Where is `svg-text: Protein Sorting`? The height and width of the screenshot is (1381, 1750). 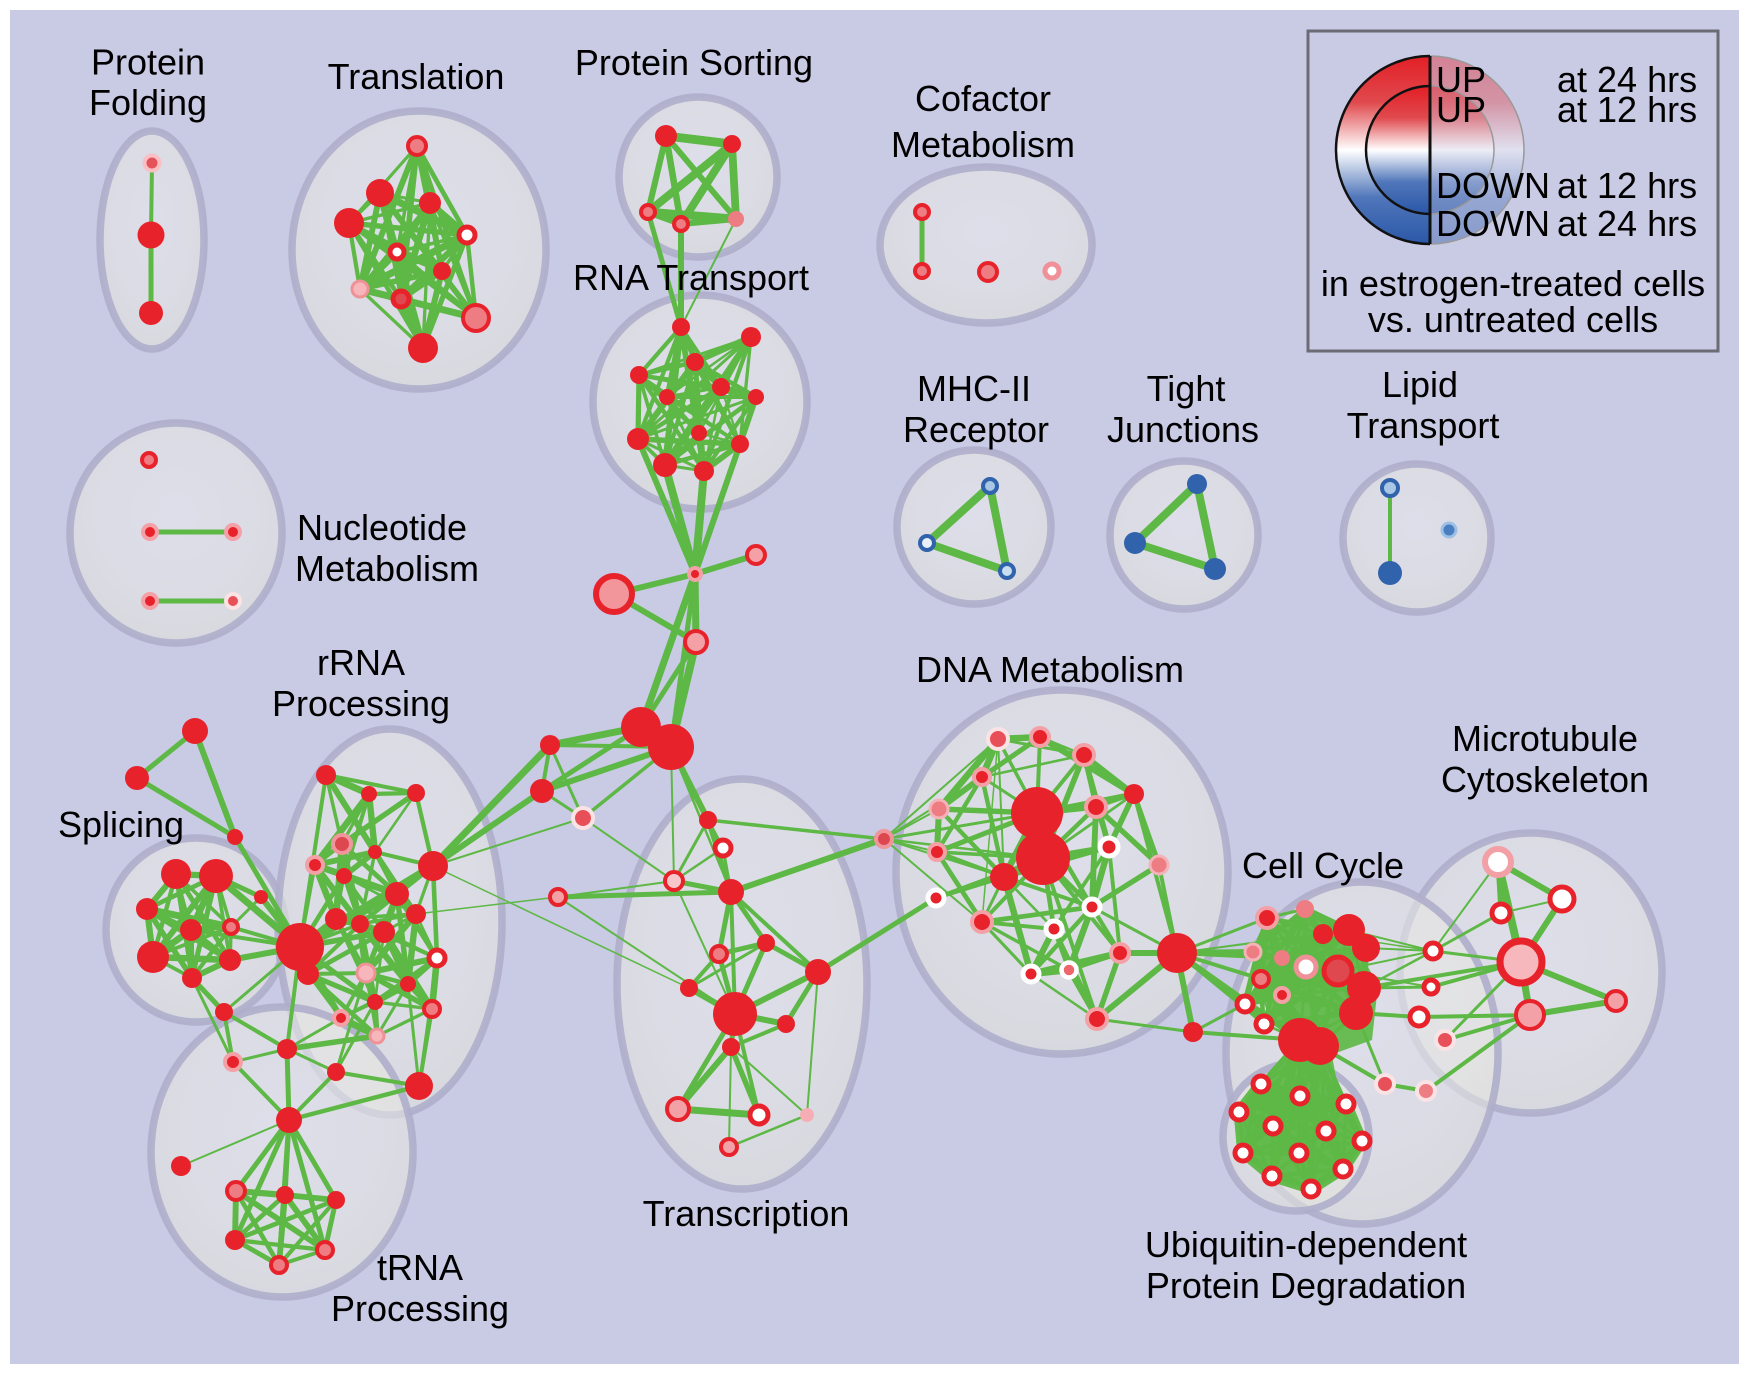 svg-text: Protein Sorting is located at coordinates (694, 62).